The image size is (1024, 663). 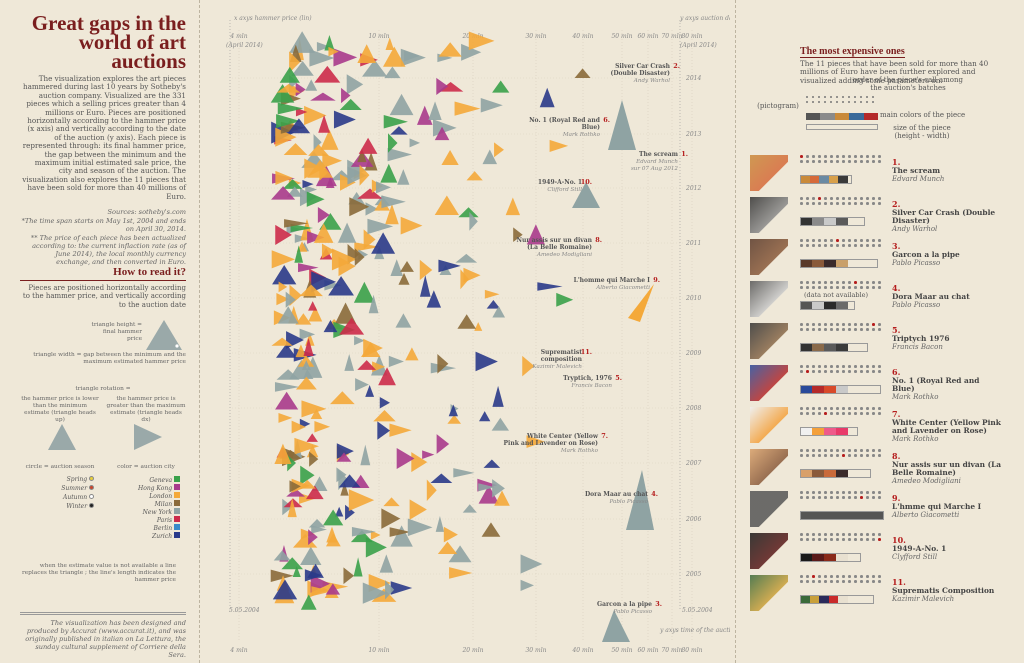 What do you see at coordinates (654, 169) in the screenshot?
I see `annotation-date: sur 07 Aug 2012` at bounding box center [654, 169].